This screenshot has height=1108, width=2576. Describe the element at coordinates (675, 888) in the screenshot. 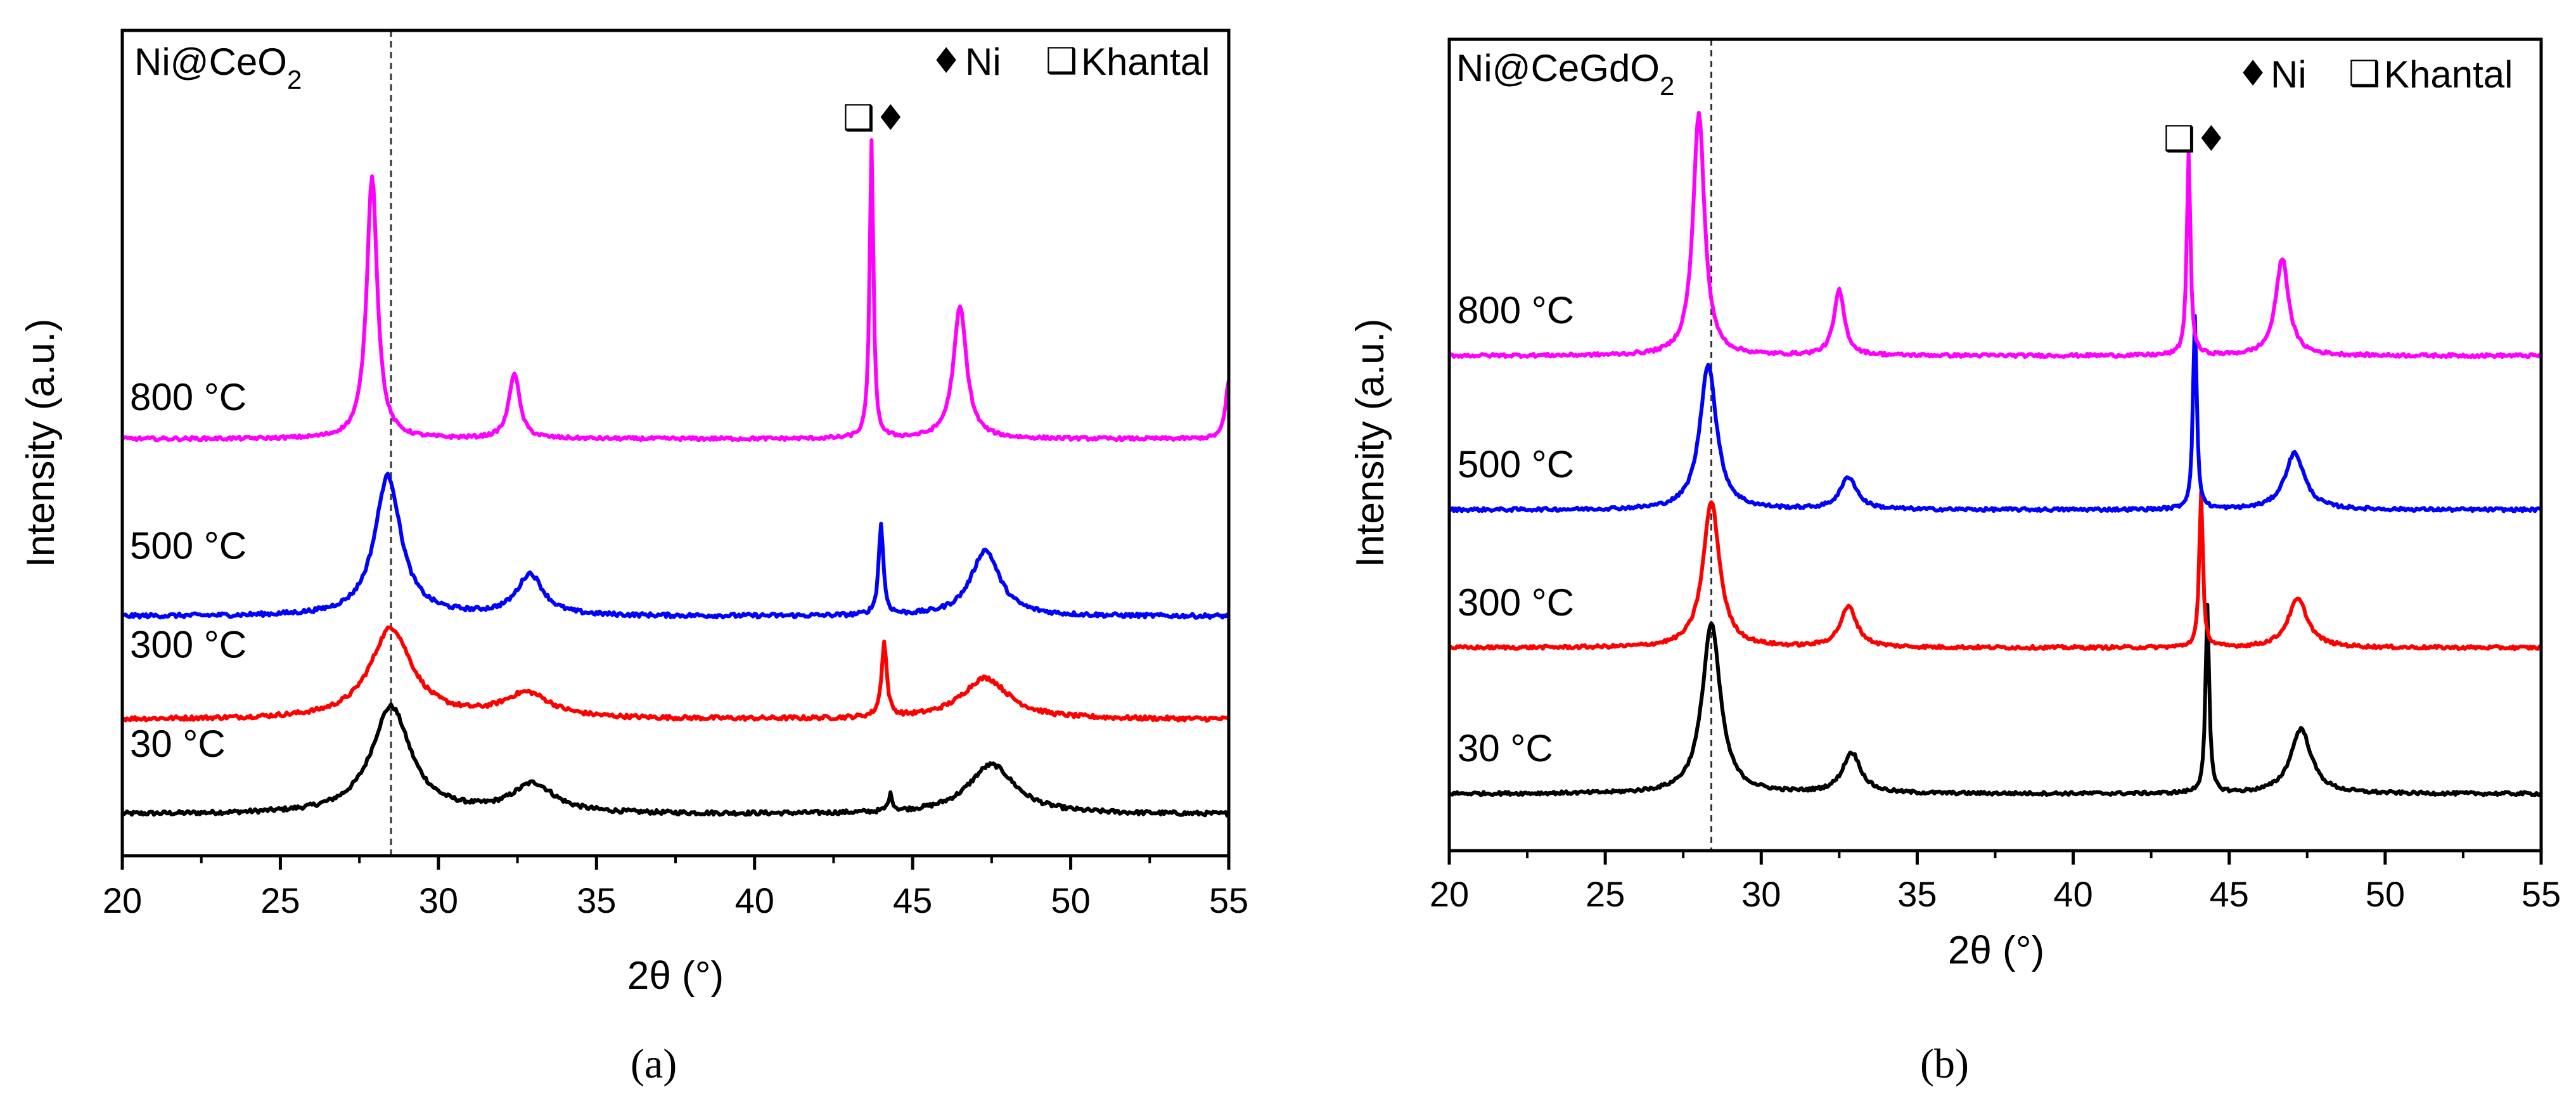

I see `panel-a-axes: 20 25 30 35 40 45 50 55` at that location.